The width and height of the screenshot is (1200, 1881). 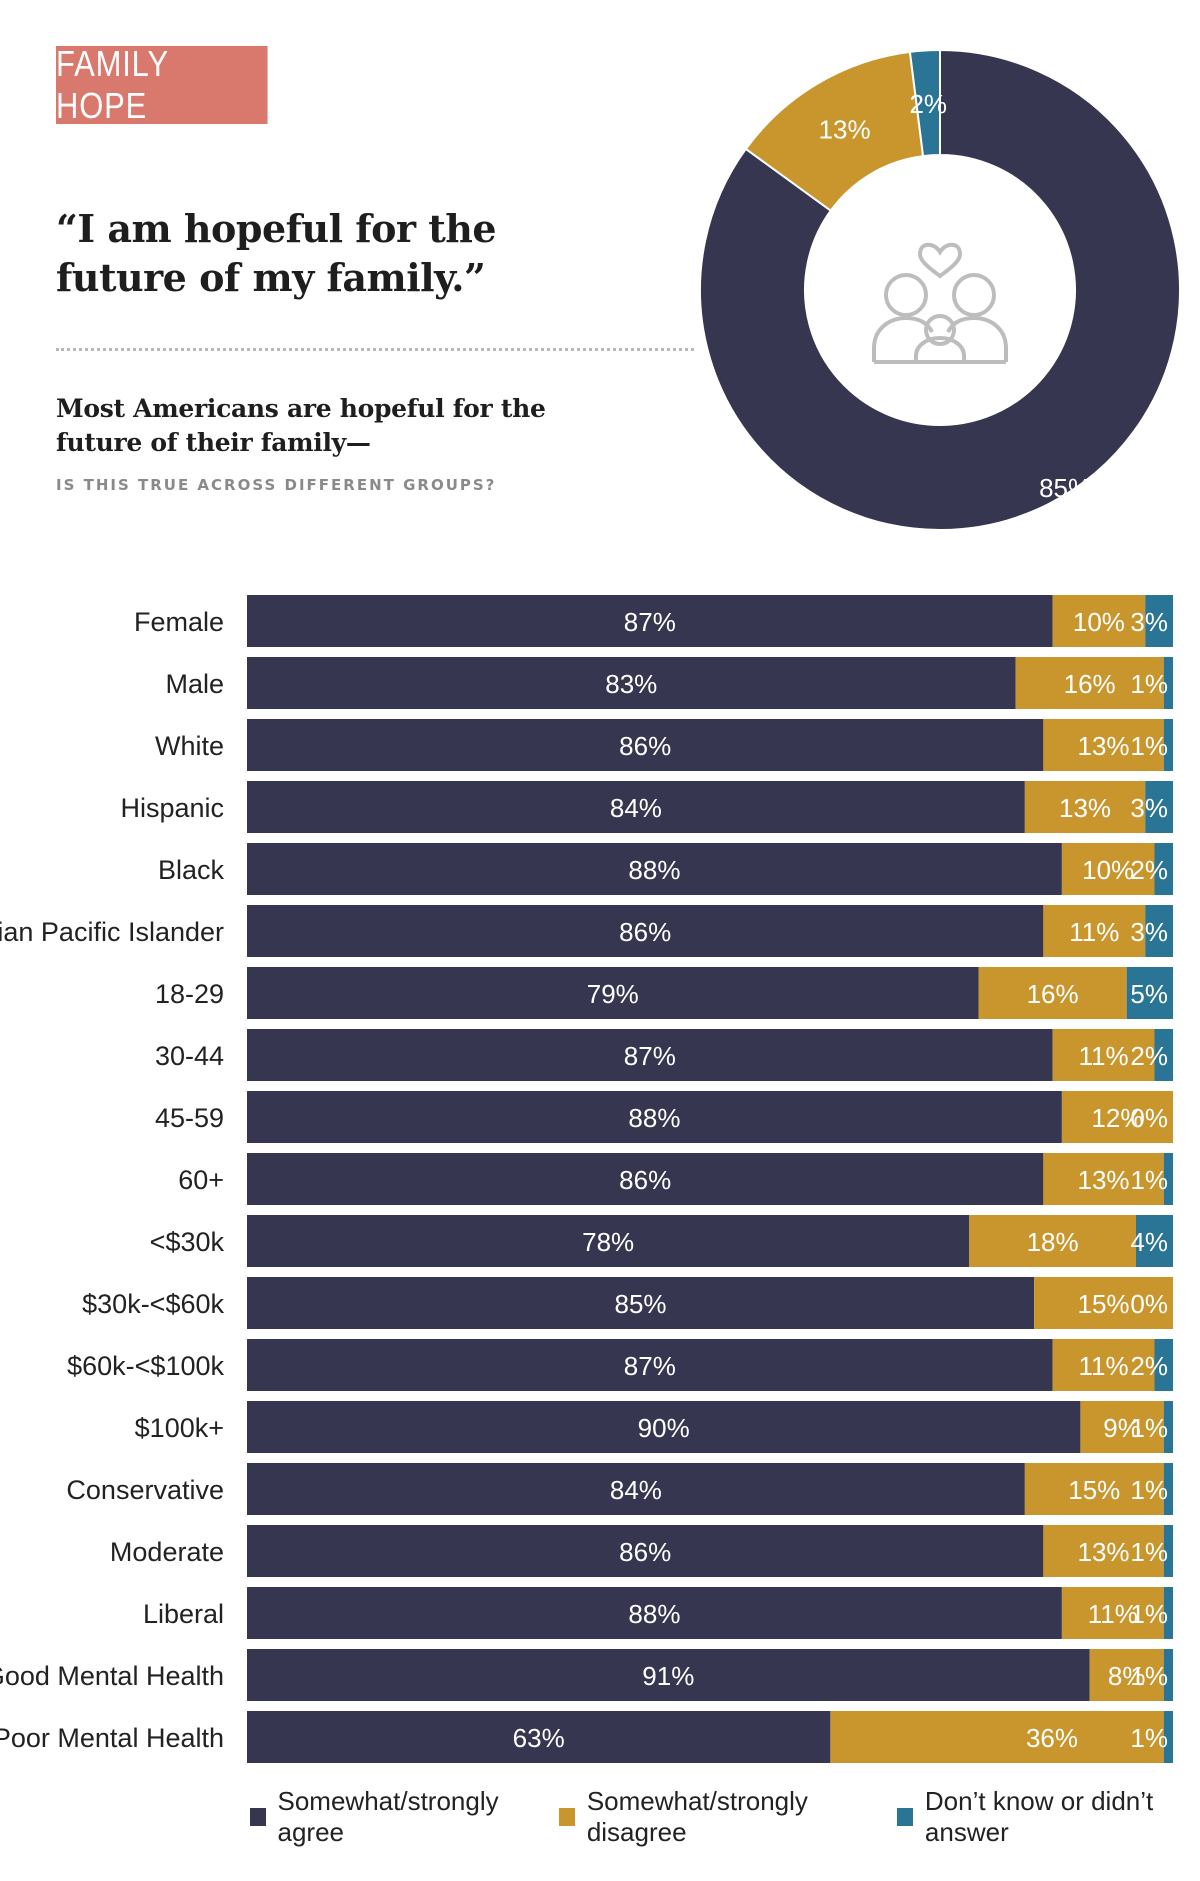 I want to click on category-label: Poor Mental Health, so click(x=112, y=1738).